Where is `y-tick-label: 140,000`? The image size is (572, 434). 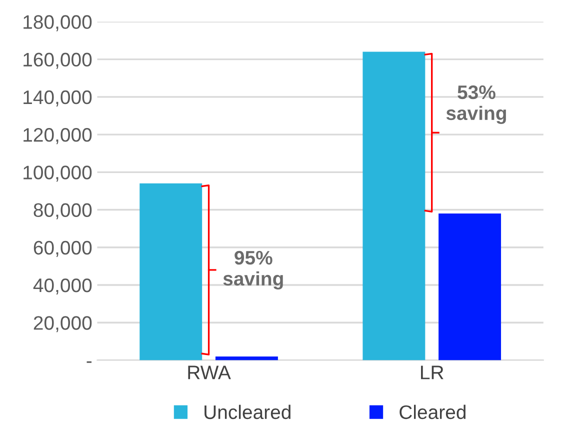
y-tick-label: 140,000 is located at coordinates (58, 98).